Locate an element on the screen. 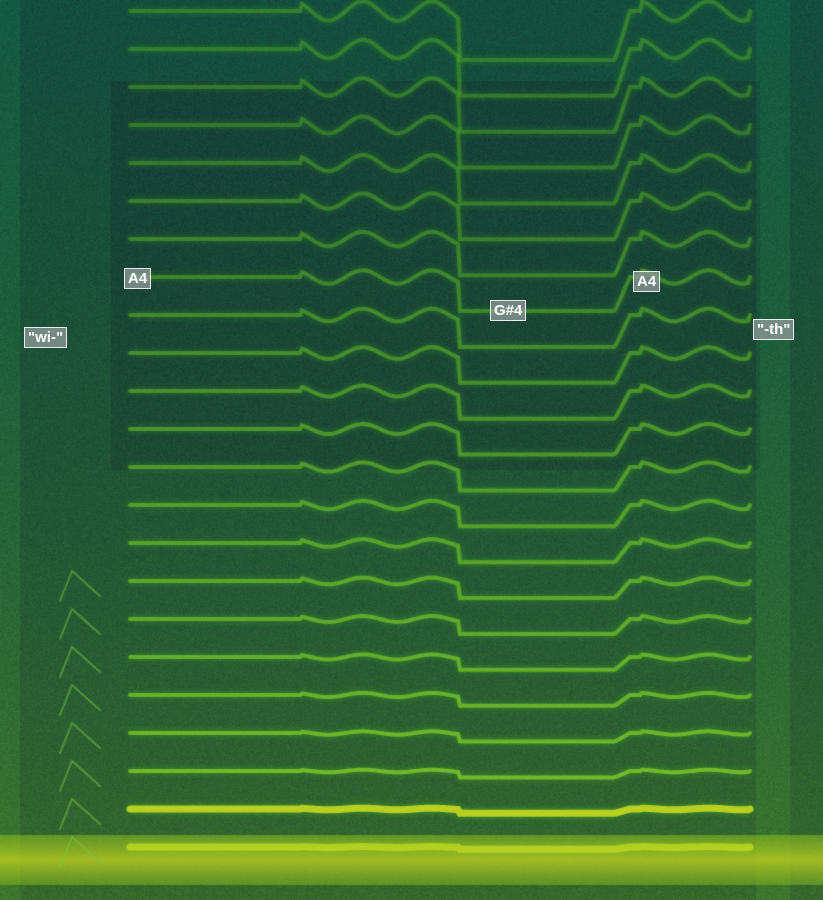 This screenshot has width=823, height=900. label-a4-second: A4 is located at coordinates (646, 281).